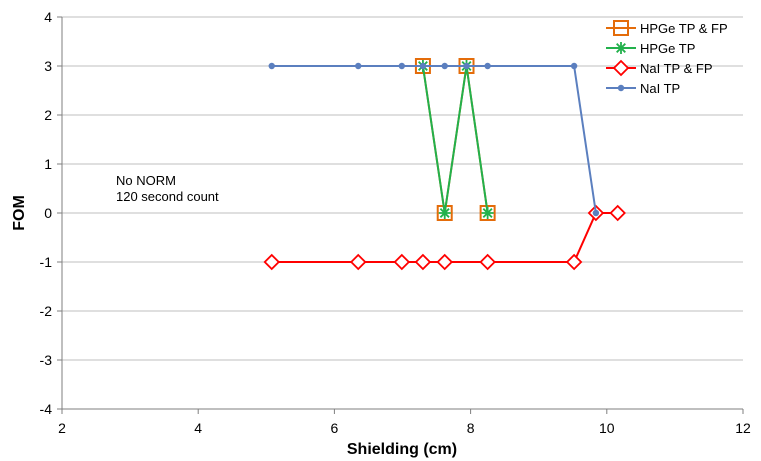 This screenshot has width=761, height=461. I want to click on legend-entry: HPGe TP, so click(650, 48).